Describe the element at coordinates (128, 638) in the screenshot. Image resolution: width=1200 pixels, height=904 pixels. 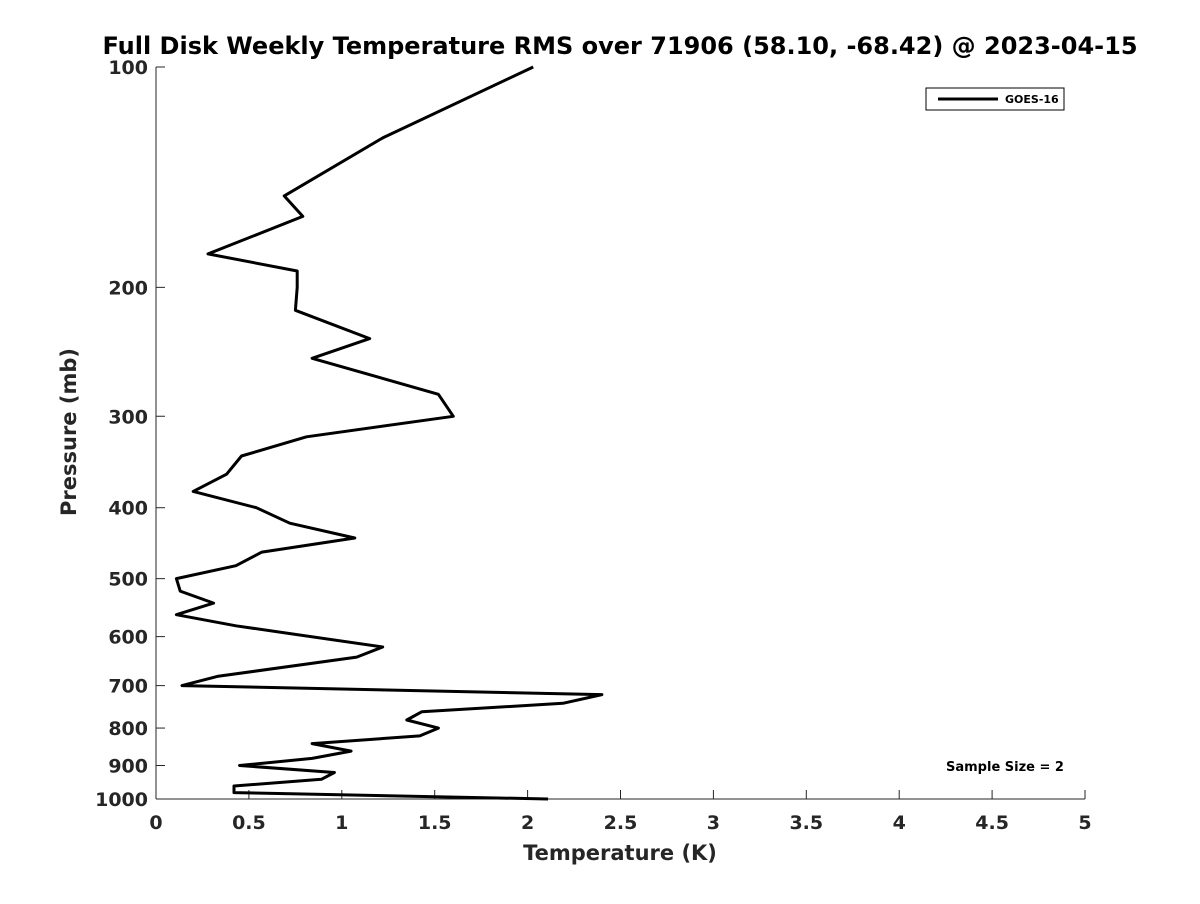
I see `y-tick-label: 600` at that location.